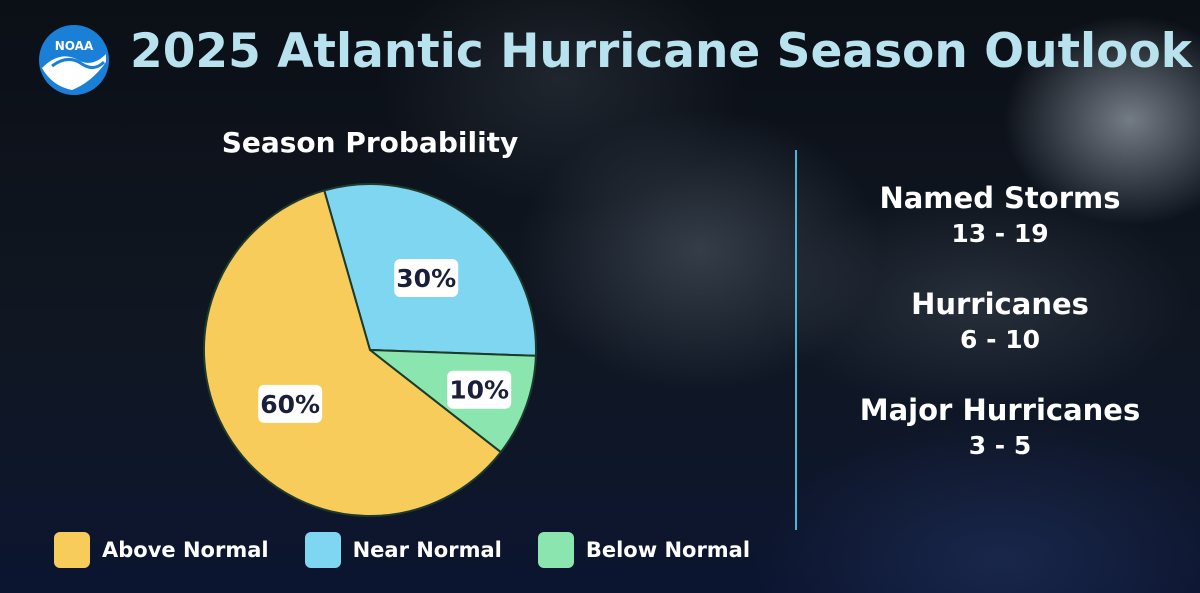 The height and width of the screenshot is (593, 1200). Describe the element at coordinates (668, 550) in the screenshot. I see `legend-label-below-normal: Below Normal` at that location.